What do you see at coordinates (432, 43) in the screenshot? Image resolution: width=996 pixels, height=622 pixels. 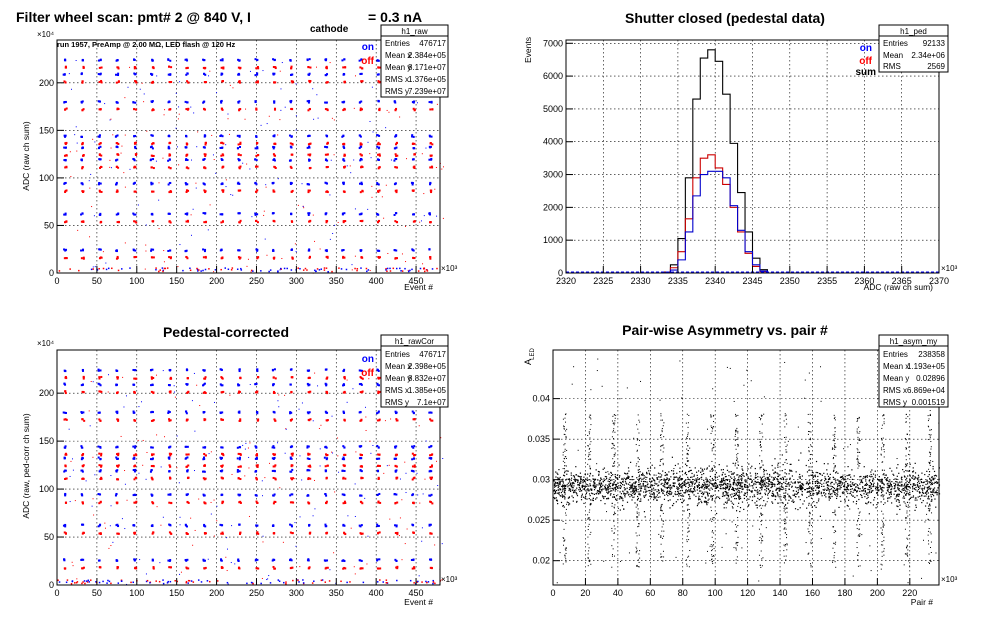 I see `raw-stats-val-0: 476717` at bounding box center [432, 43].